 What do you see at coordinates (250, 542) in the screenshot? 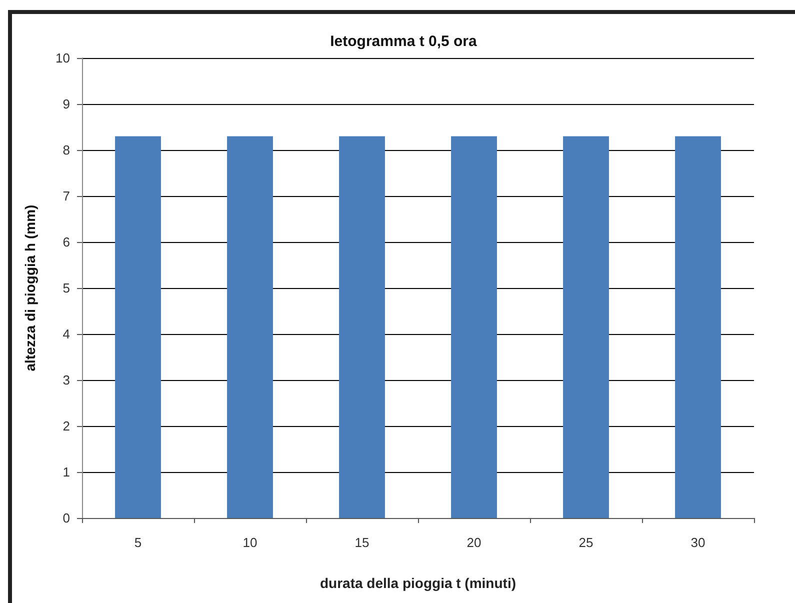
I see `x-tick-label: 10` at bounding box center [250, 542].